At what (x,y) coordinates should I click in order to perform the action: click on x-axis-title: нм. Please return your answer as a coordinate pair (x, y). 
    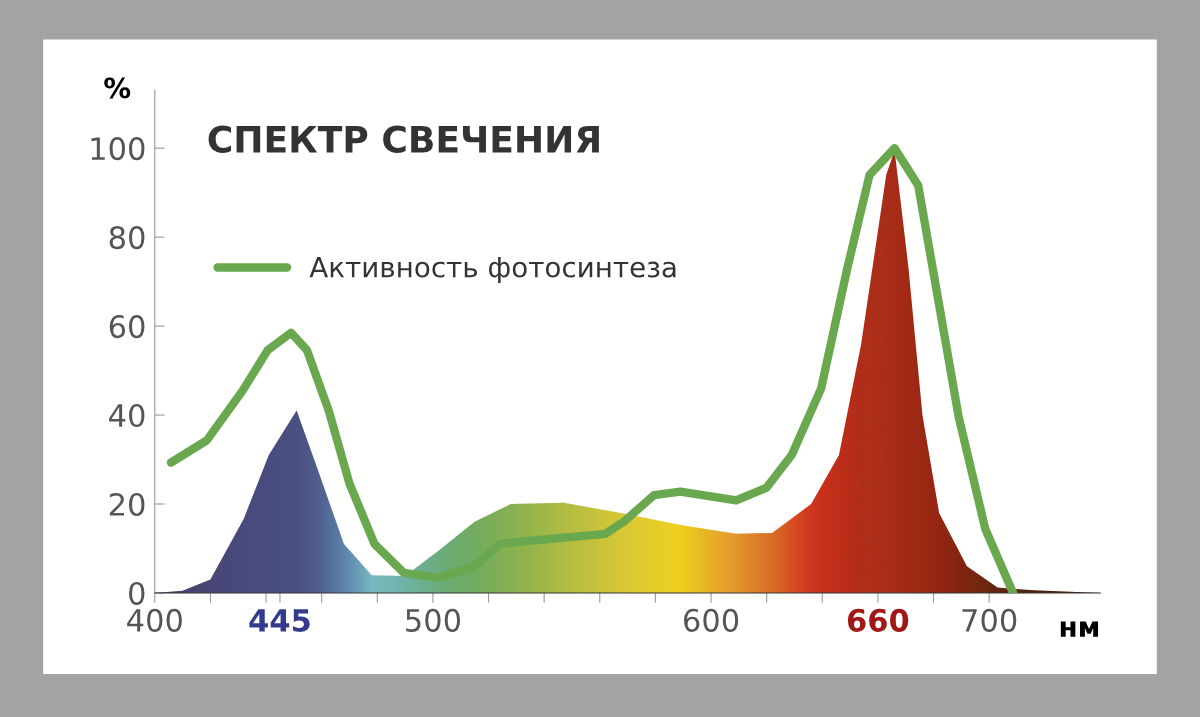
    Looking at the image, I should click on (1079, 629).